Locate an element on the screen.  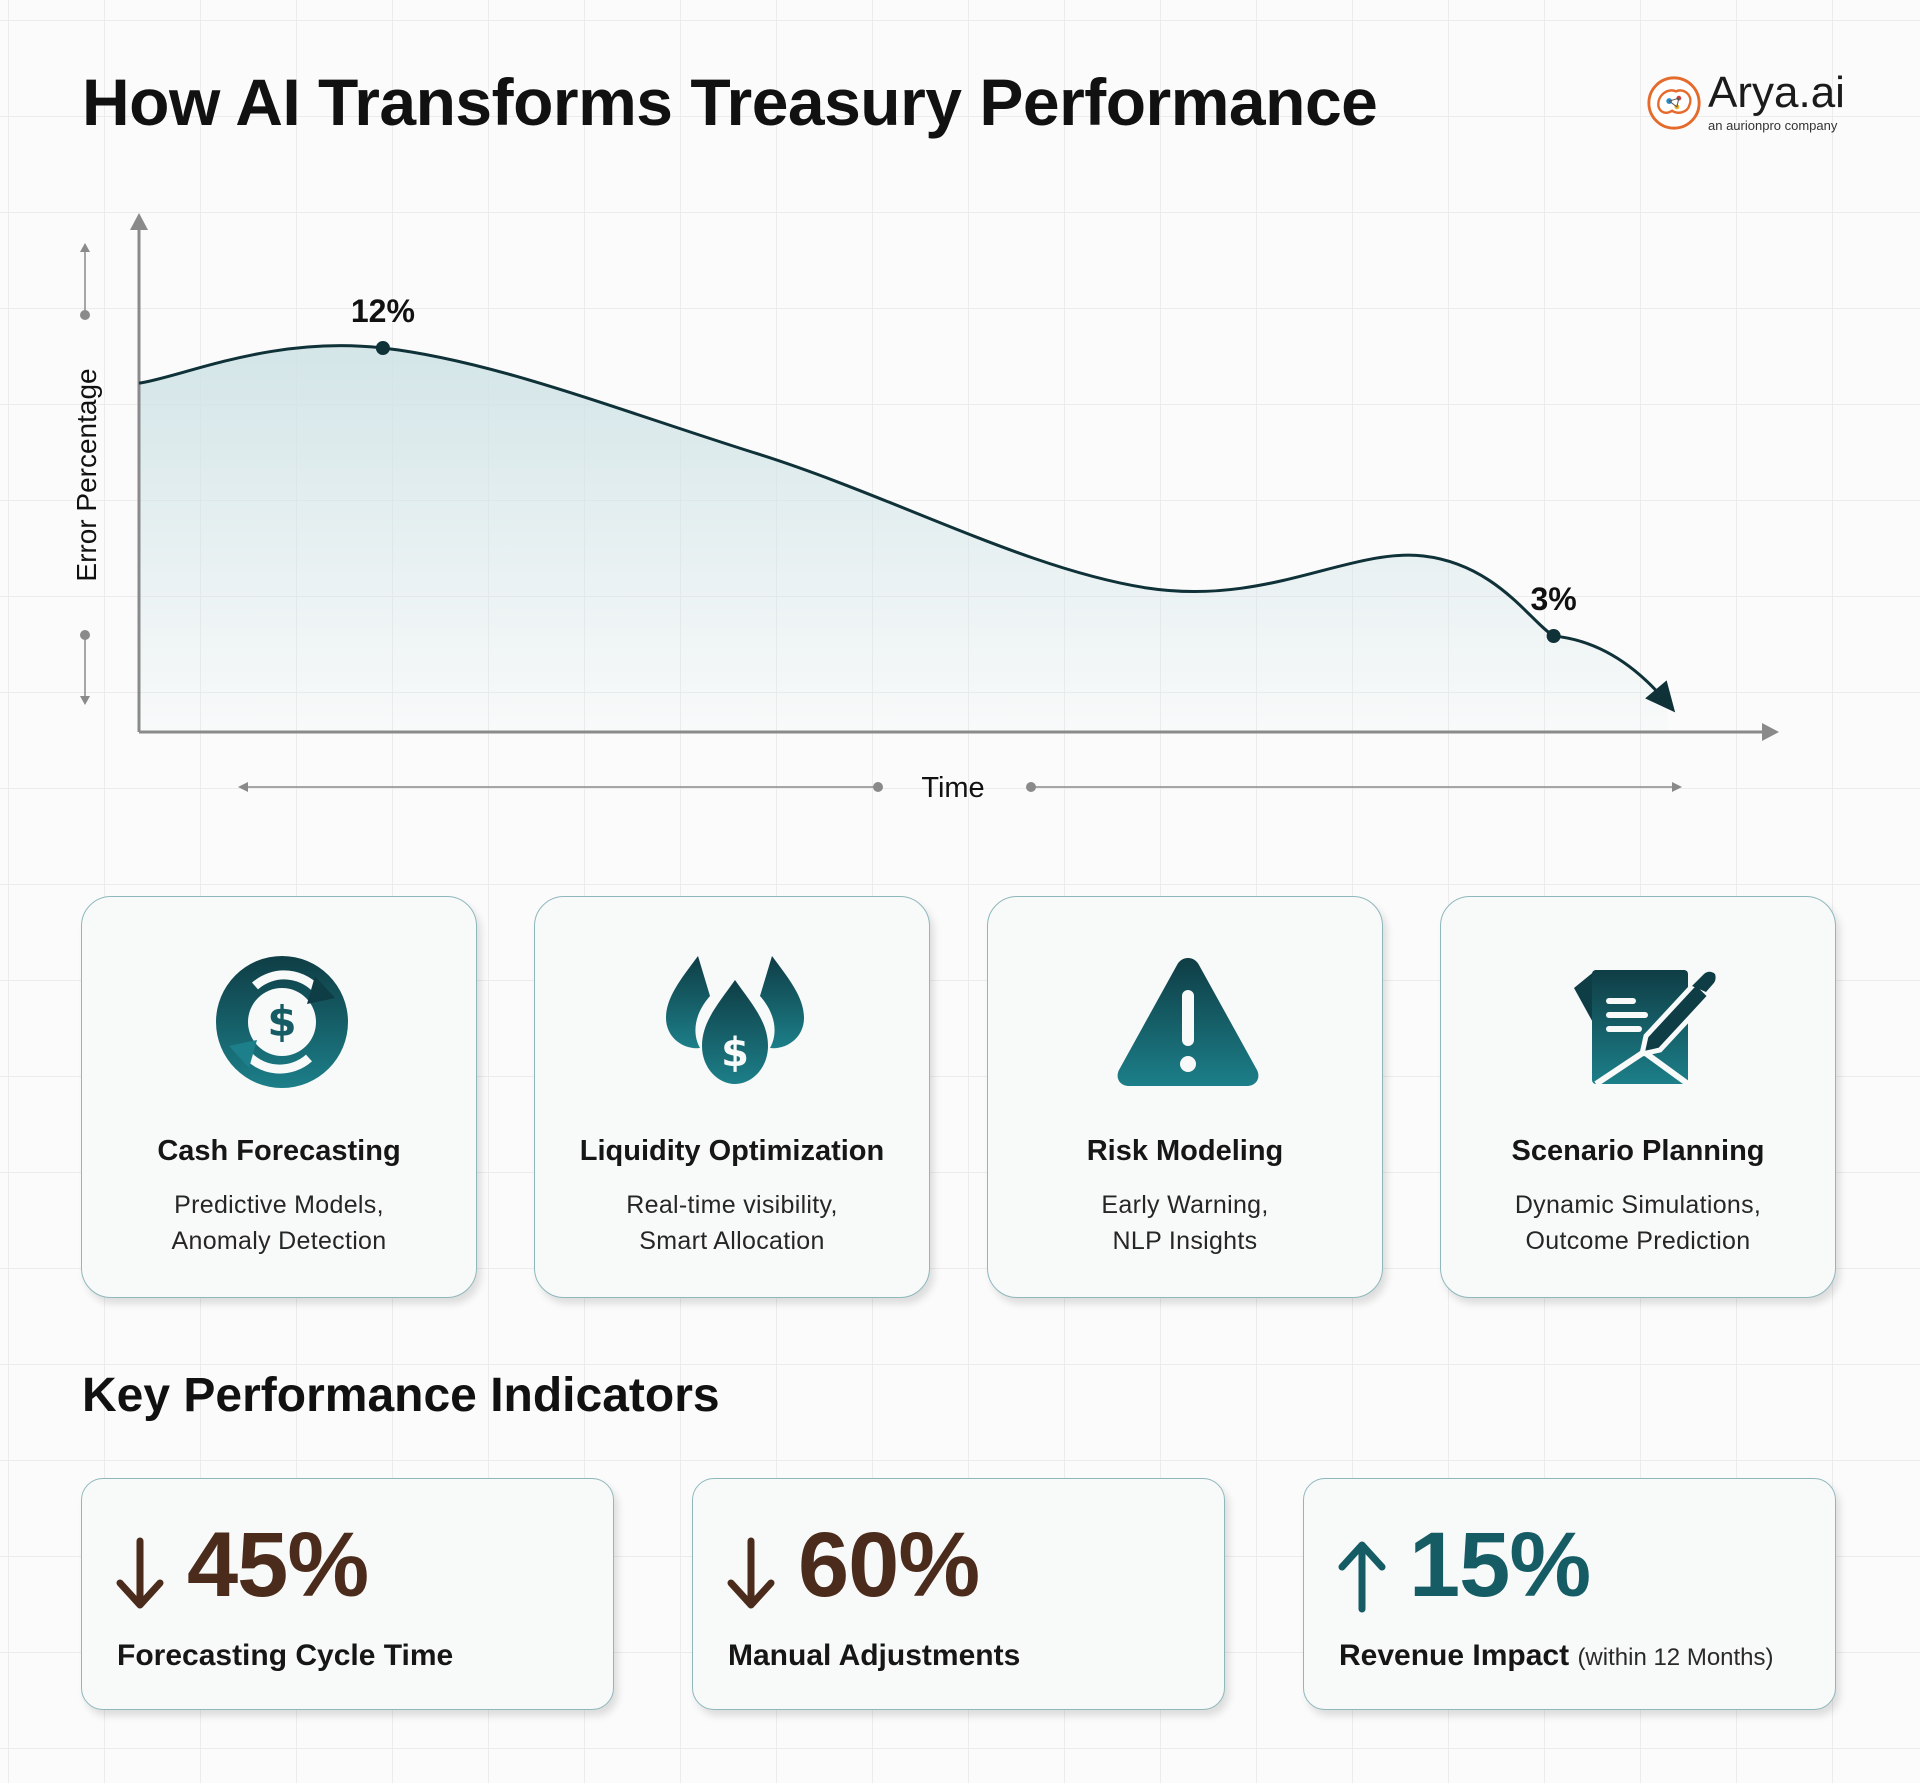
x-axis-label-group: Time is located at coordinates (960, 788).